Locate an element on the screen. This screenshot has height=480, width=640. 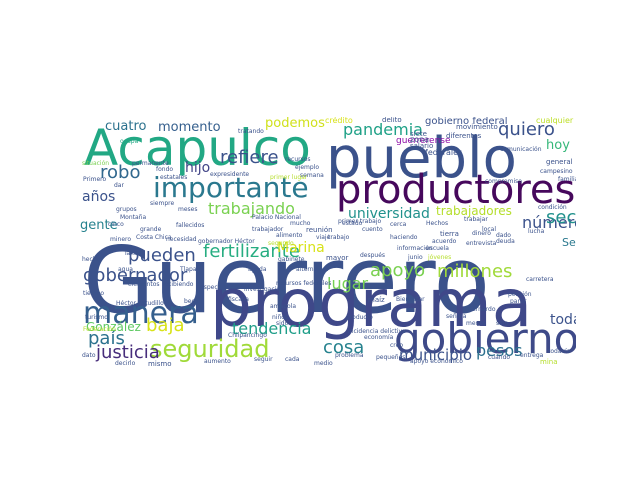
word: millones is located at coordinates (475, 271).